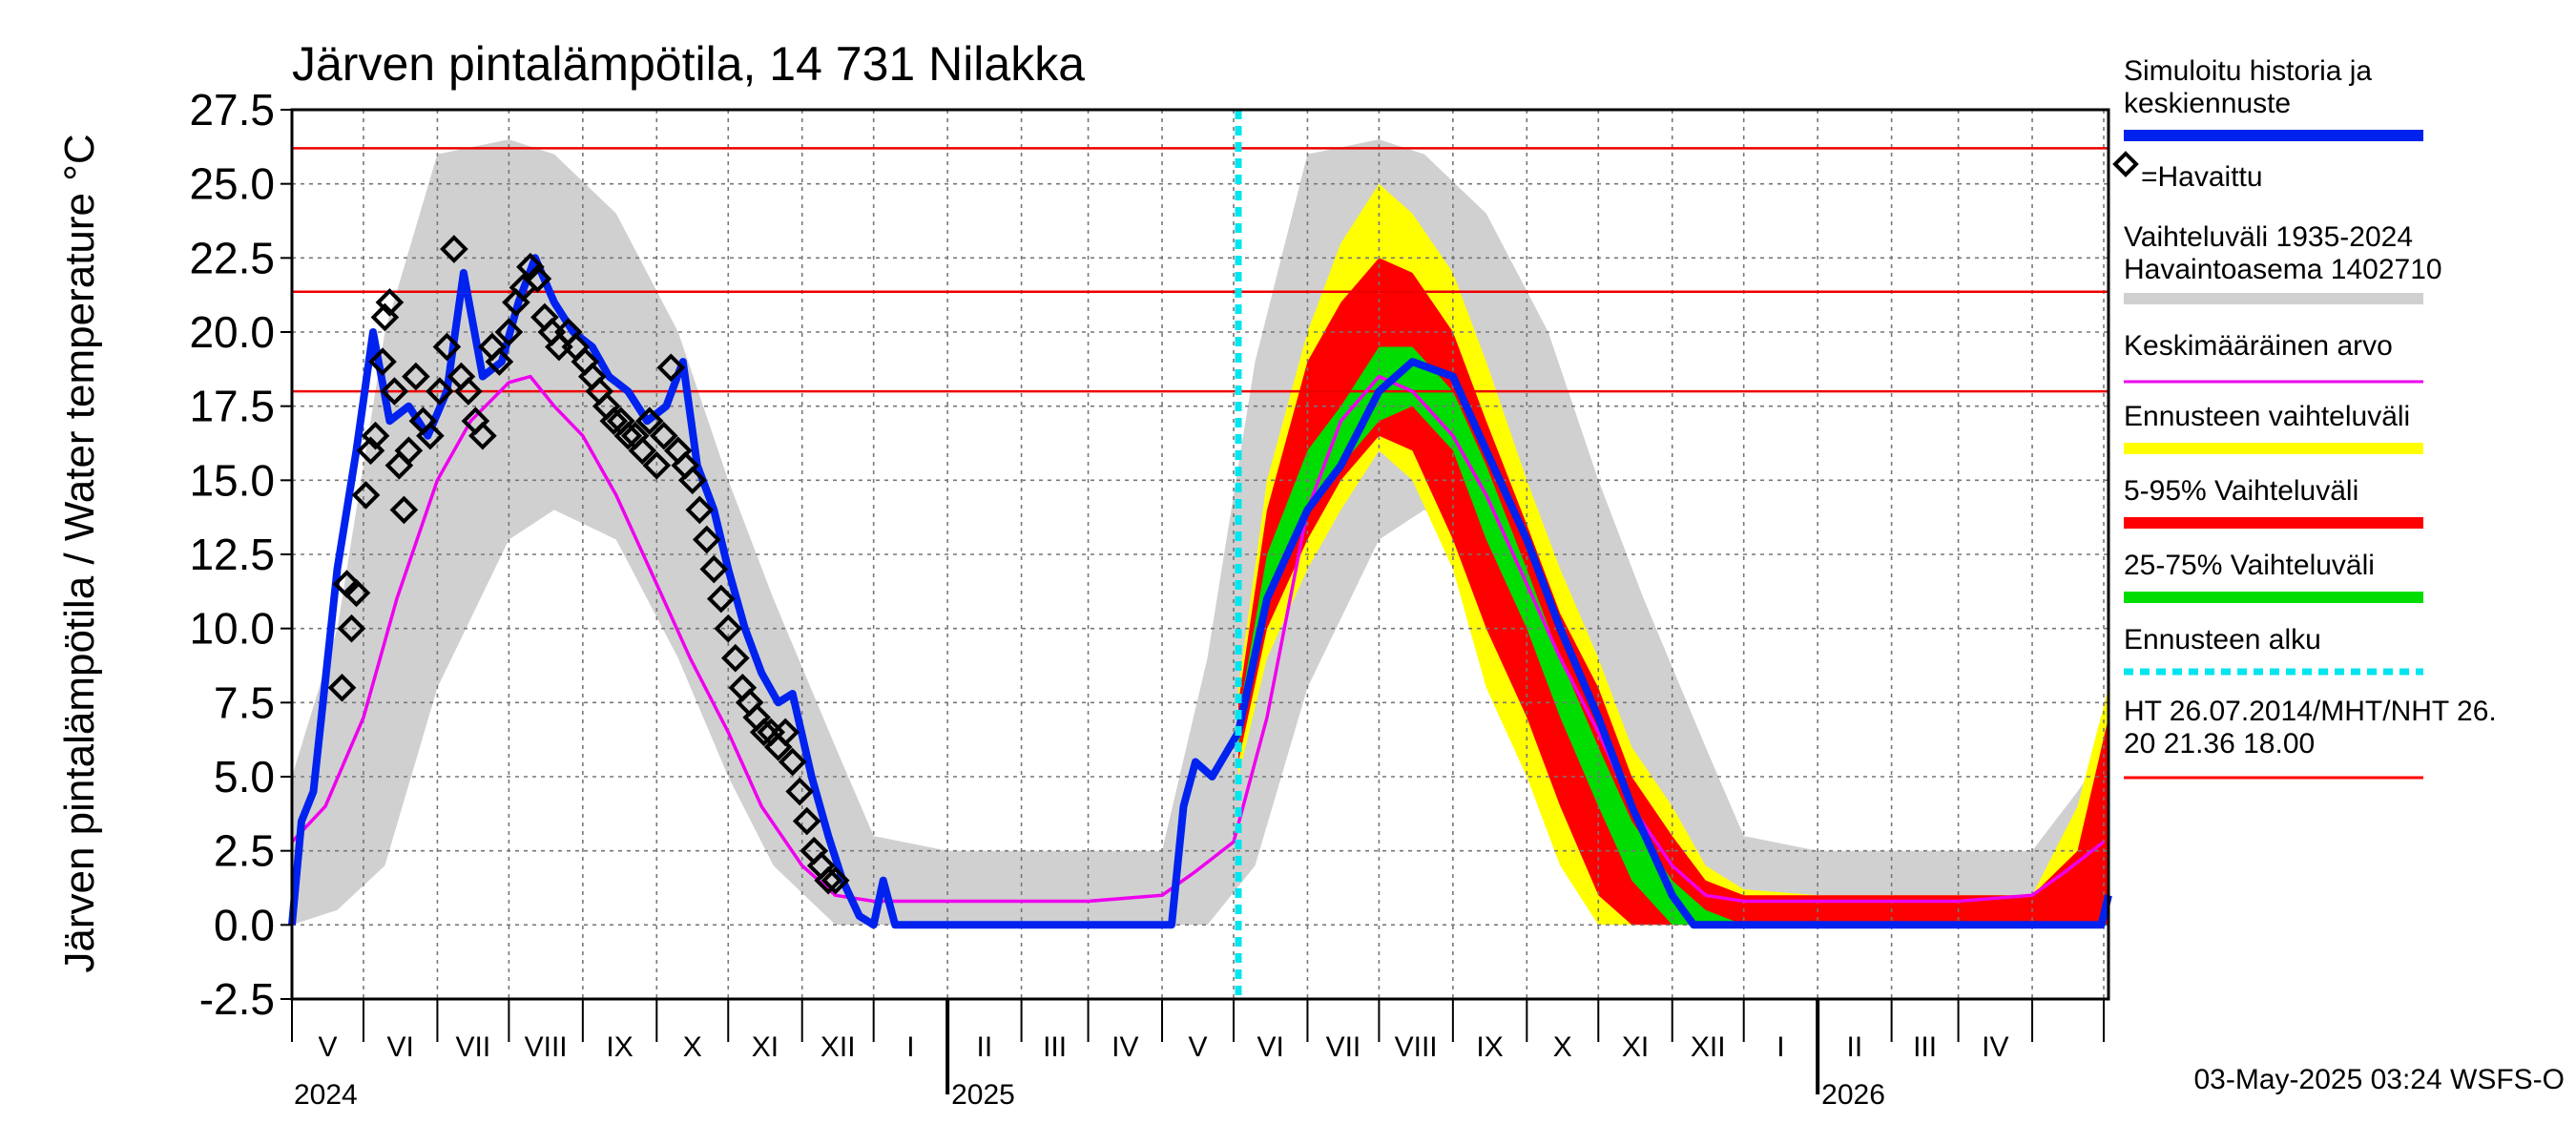  I want to click on legend-item-8: HT 26.07.2014/MHT/NHT 26.20 21.36 18.00, so click(2310, 738).